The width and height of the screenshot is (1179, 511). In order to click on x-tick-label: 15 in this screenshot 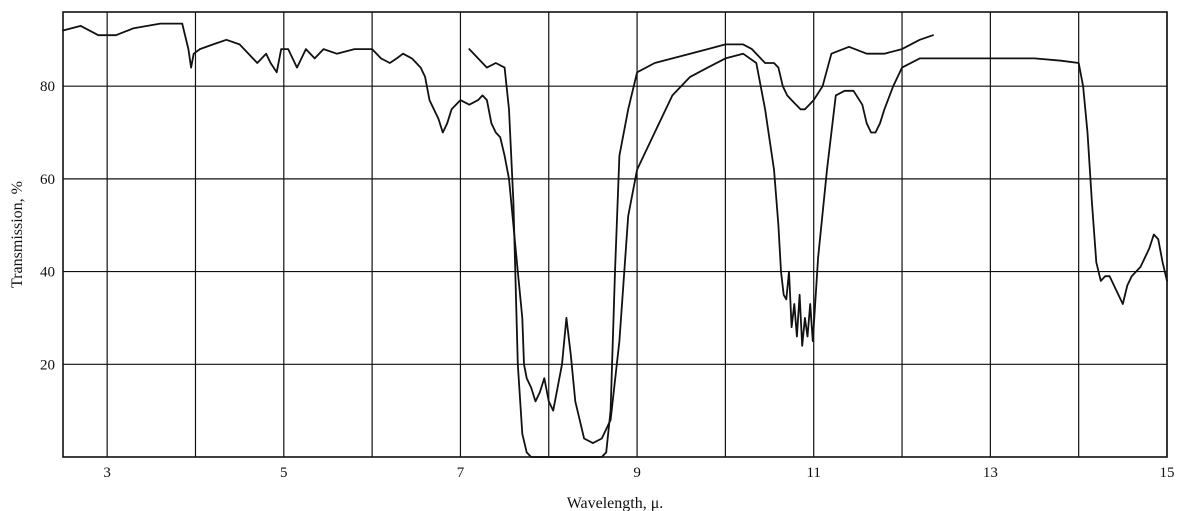, I will do `click(1167, 473)`.